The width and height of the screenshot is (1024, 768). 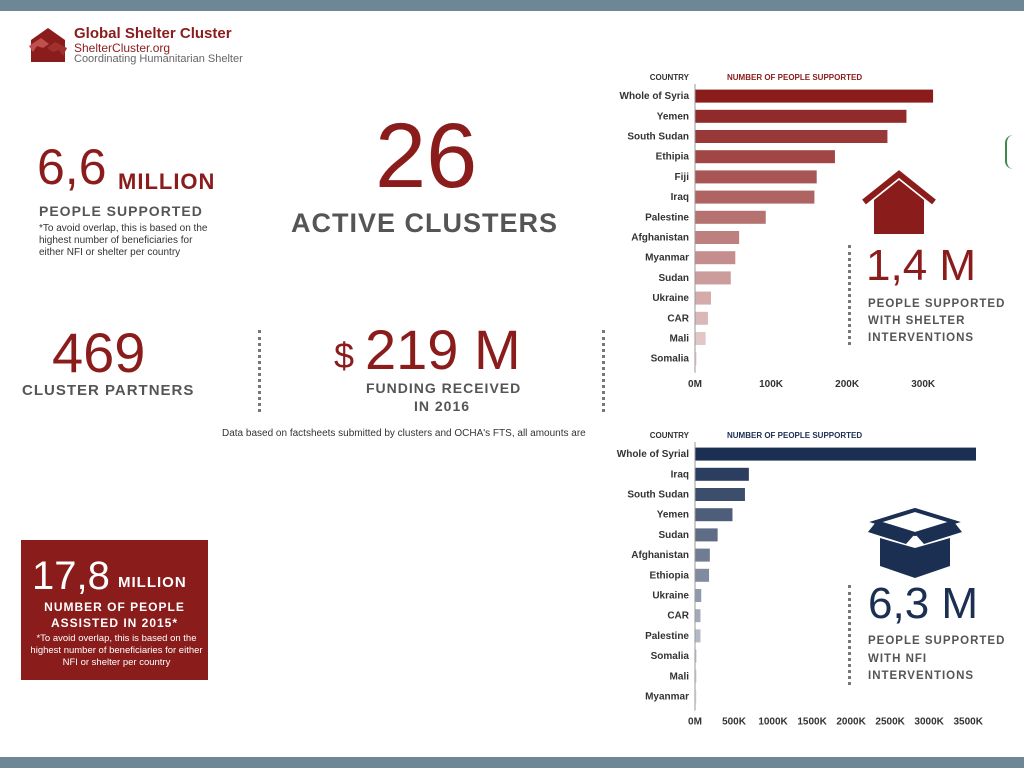 I want to click on people-supported-value: 6,6, so click(x=72, y=167).